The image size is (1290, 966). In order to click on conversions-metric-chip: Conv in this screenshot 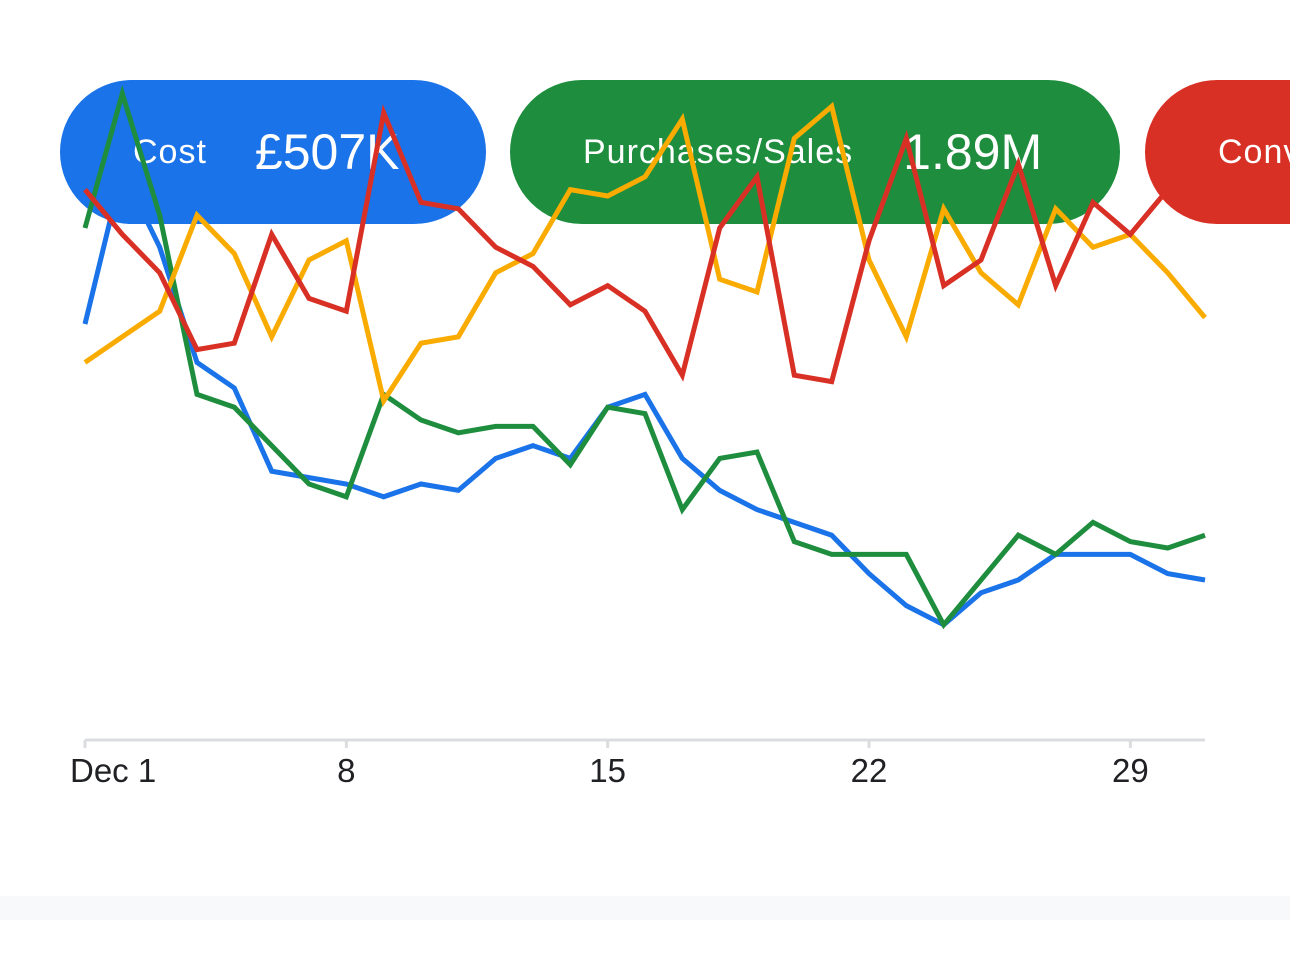, I will do `click(1217, 152)`.